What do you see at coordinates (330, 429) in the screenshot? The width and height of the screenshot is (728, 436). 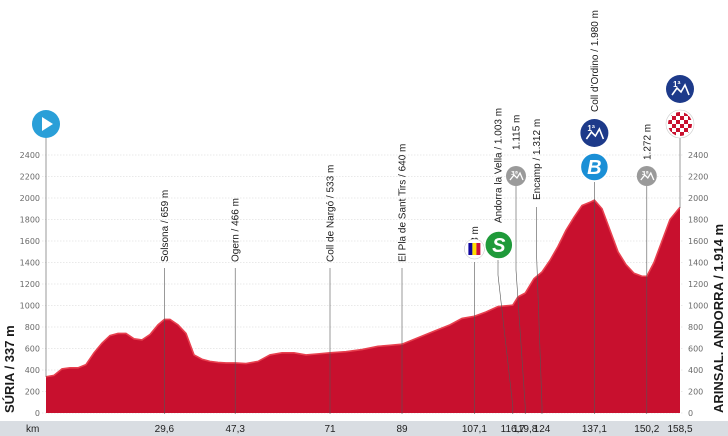 I see `km-mark-label: 71` at bounding box center [330, 429].